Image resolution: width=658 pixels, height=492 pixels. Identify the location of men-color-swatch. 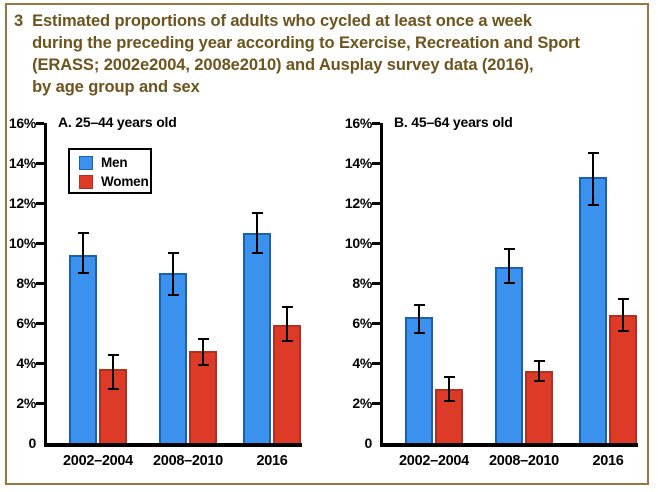
(86, 162).